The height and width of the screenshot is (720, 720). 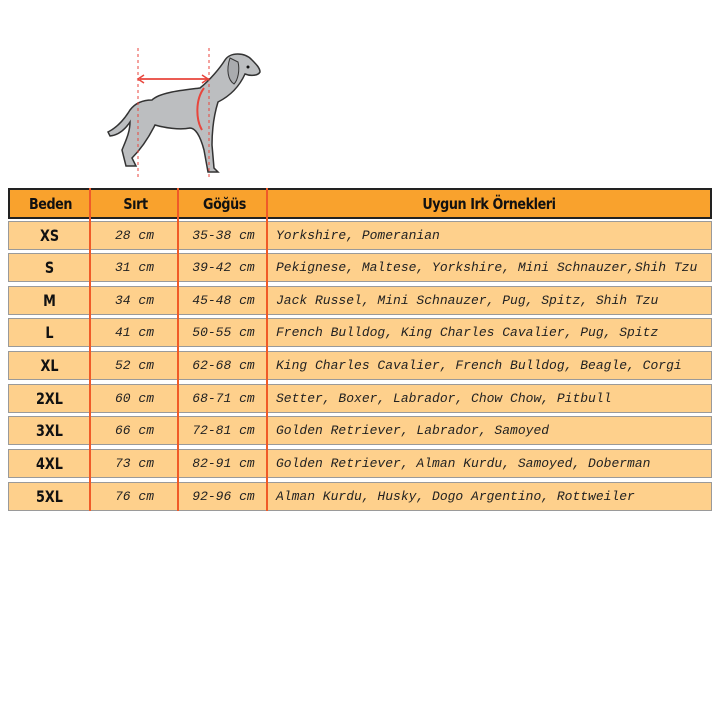 I want to click on header-size: Beden, so click(x=50, y=203).